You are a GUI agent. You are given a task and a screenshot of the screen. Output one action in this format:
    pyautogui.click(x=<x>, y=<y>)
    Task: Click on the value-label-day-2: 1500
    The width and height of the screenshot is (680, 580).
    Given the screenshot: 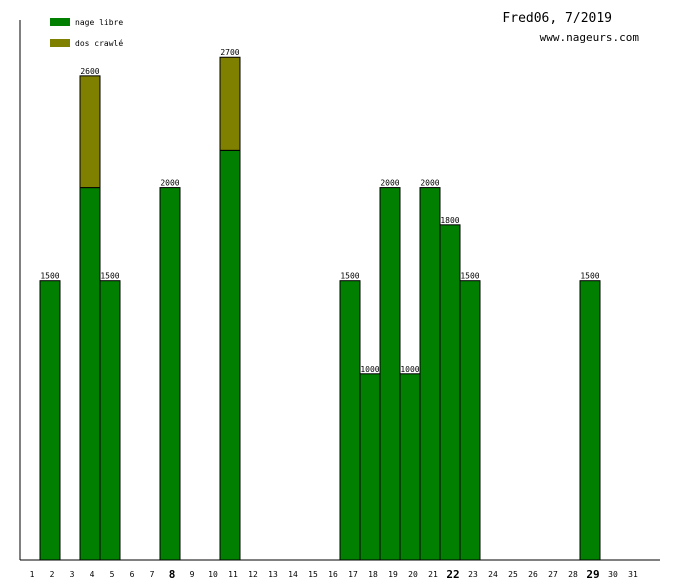 What is the action you would take?
    pyautogui.click(x=49, y=276)
    